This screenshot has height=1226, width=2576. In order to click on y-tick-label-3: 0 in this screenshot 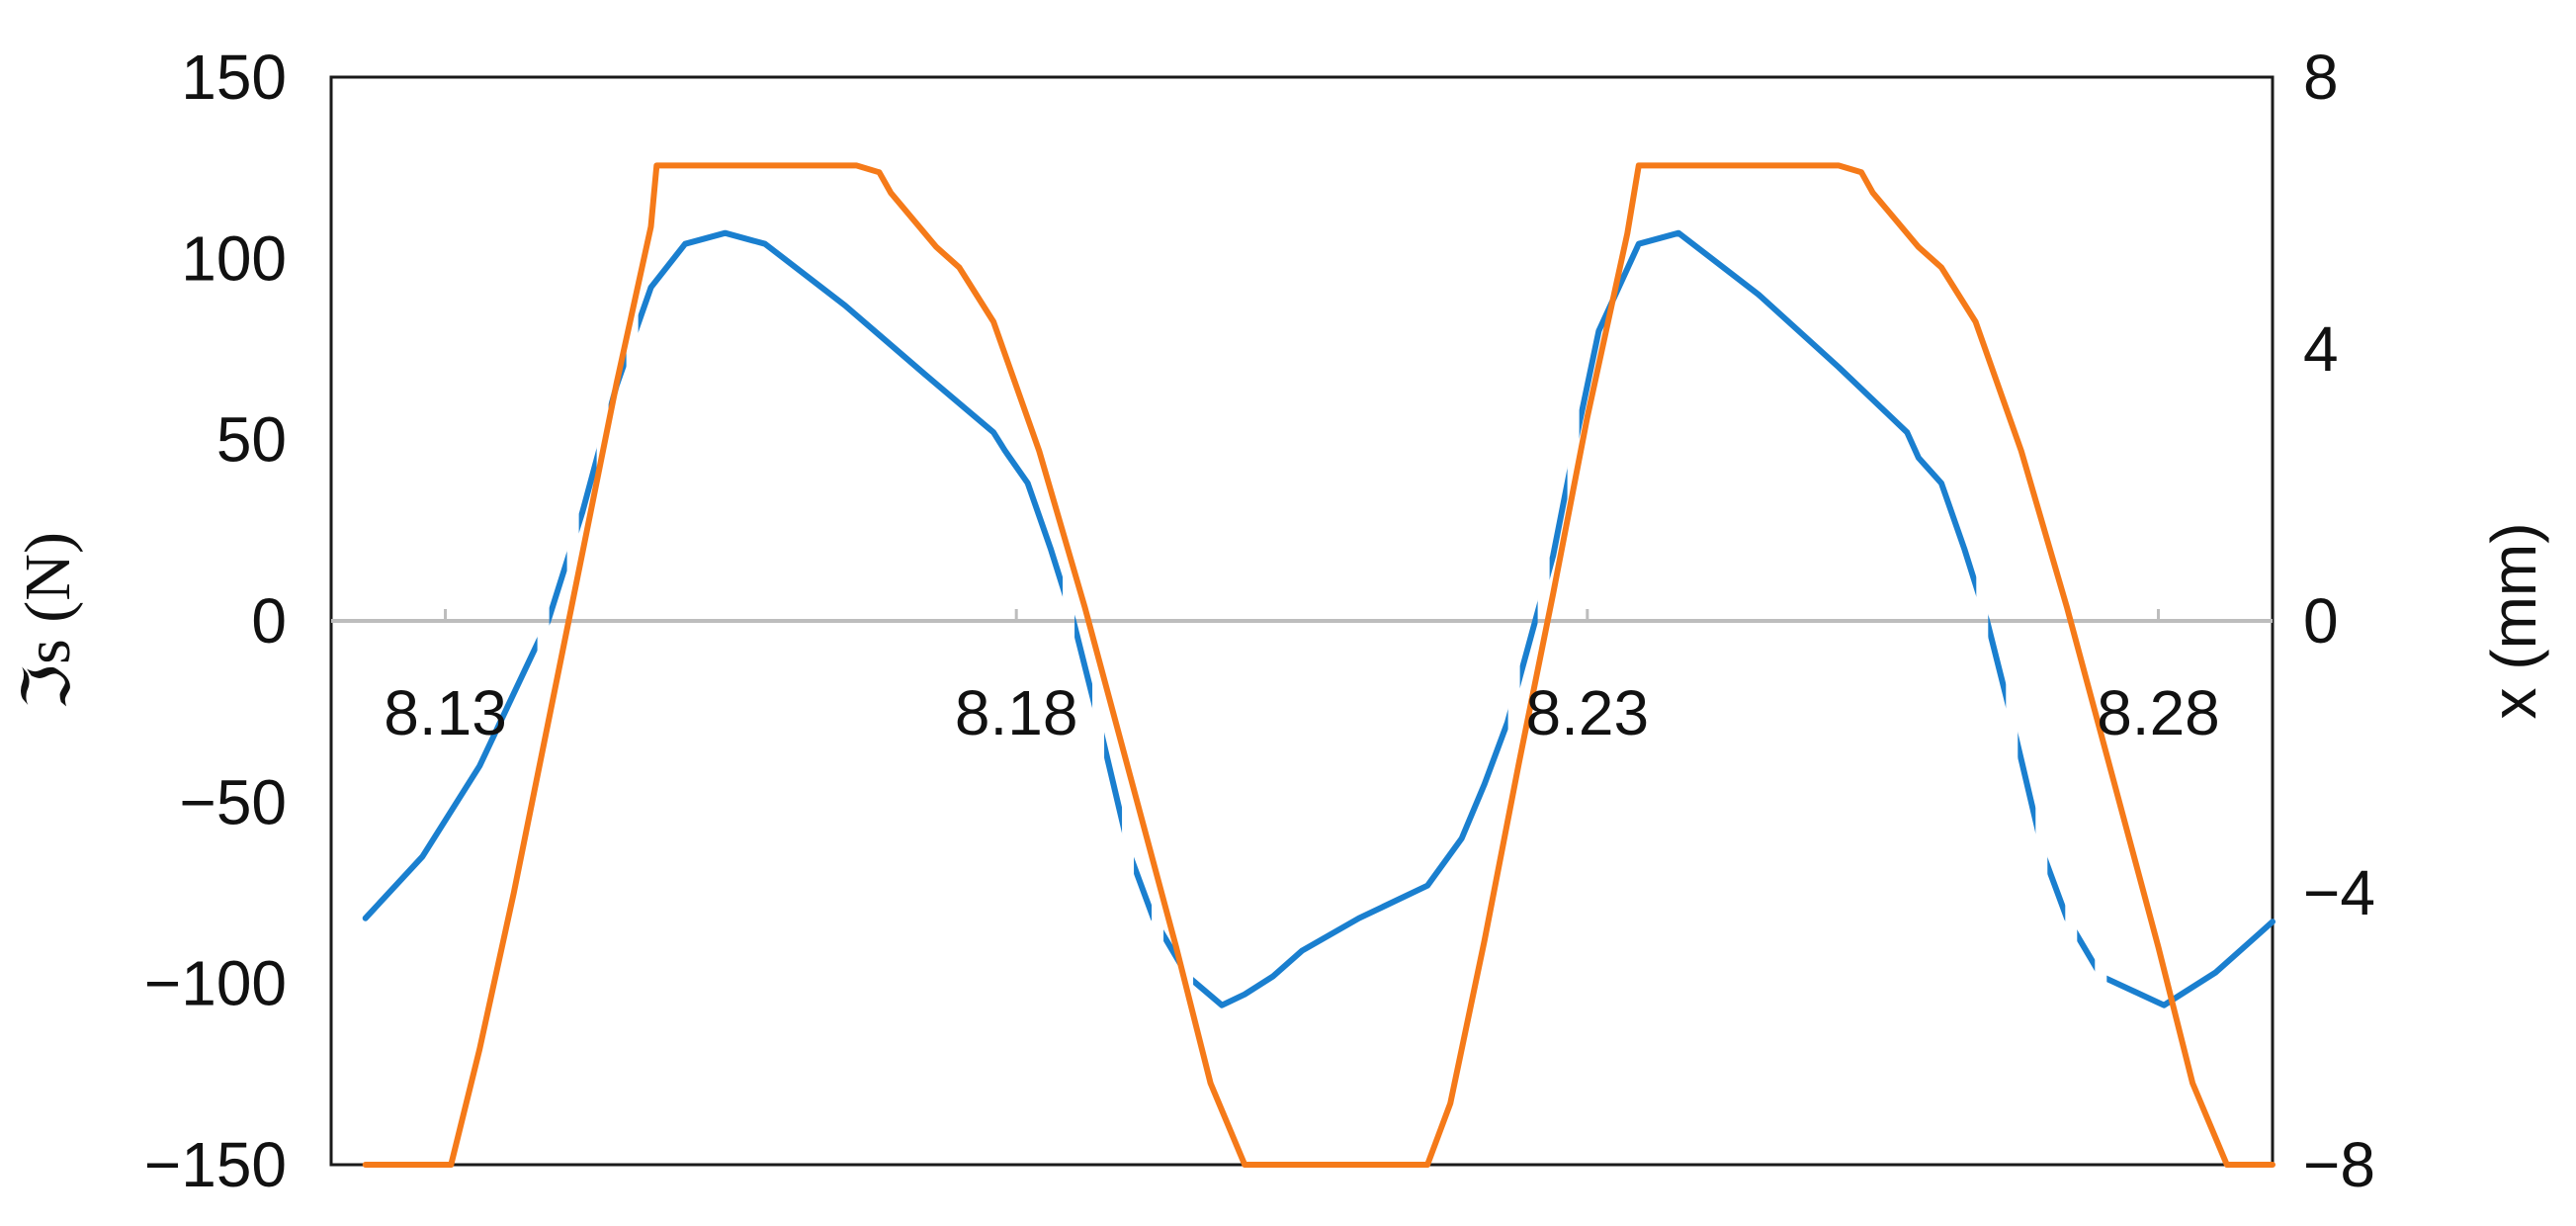, I will do `click(269, 621)`.